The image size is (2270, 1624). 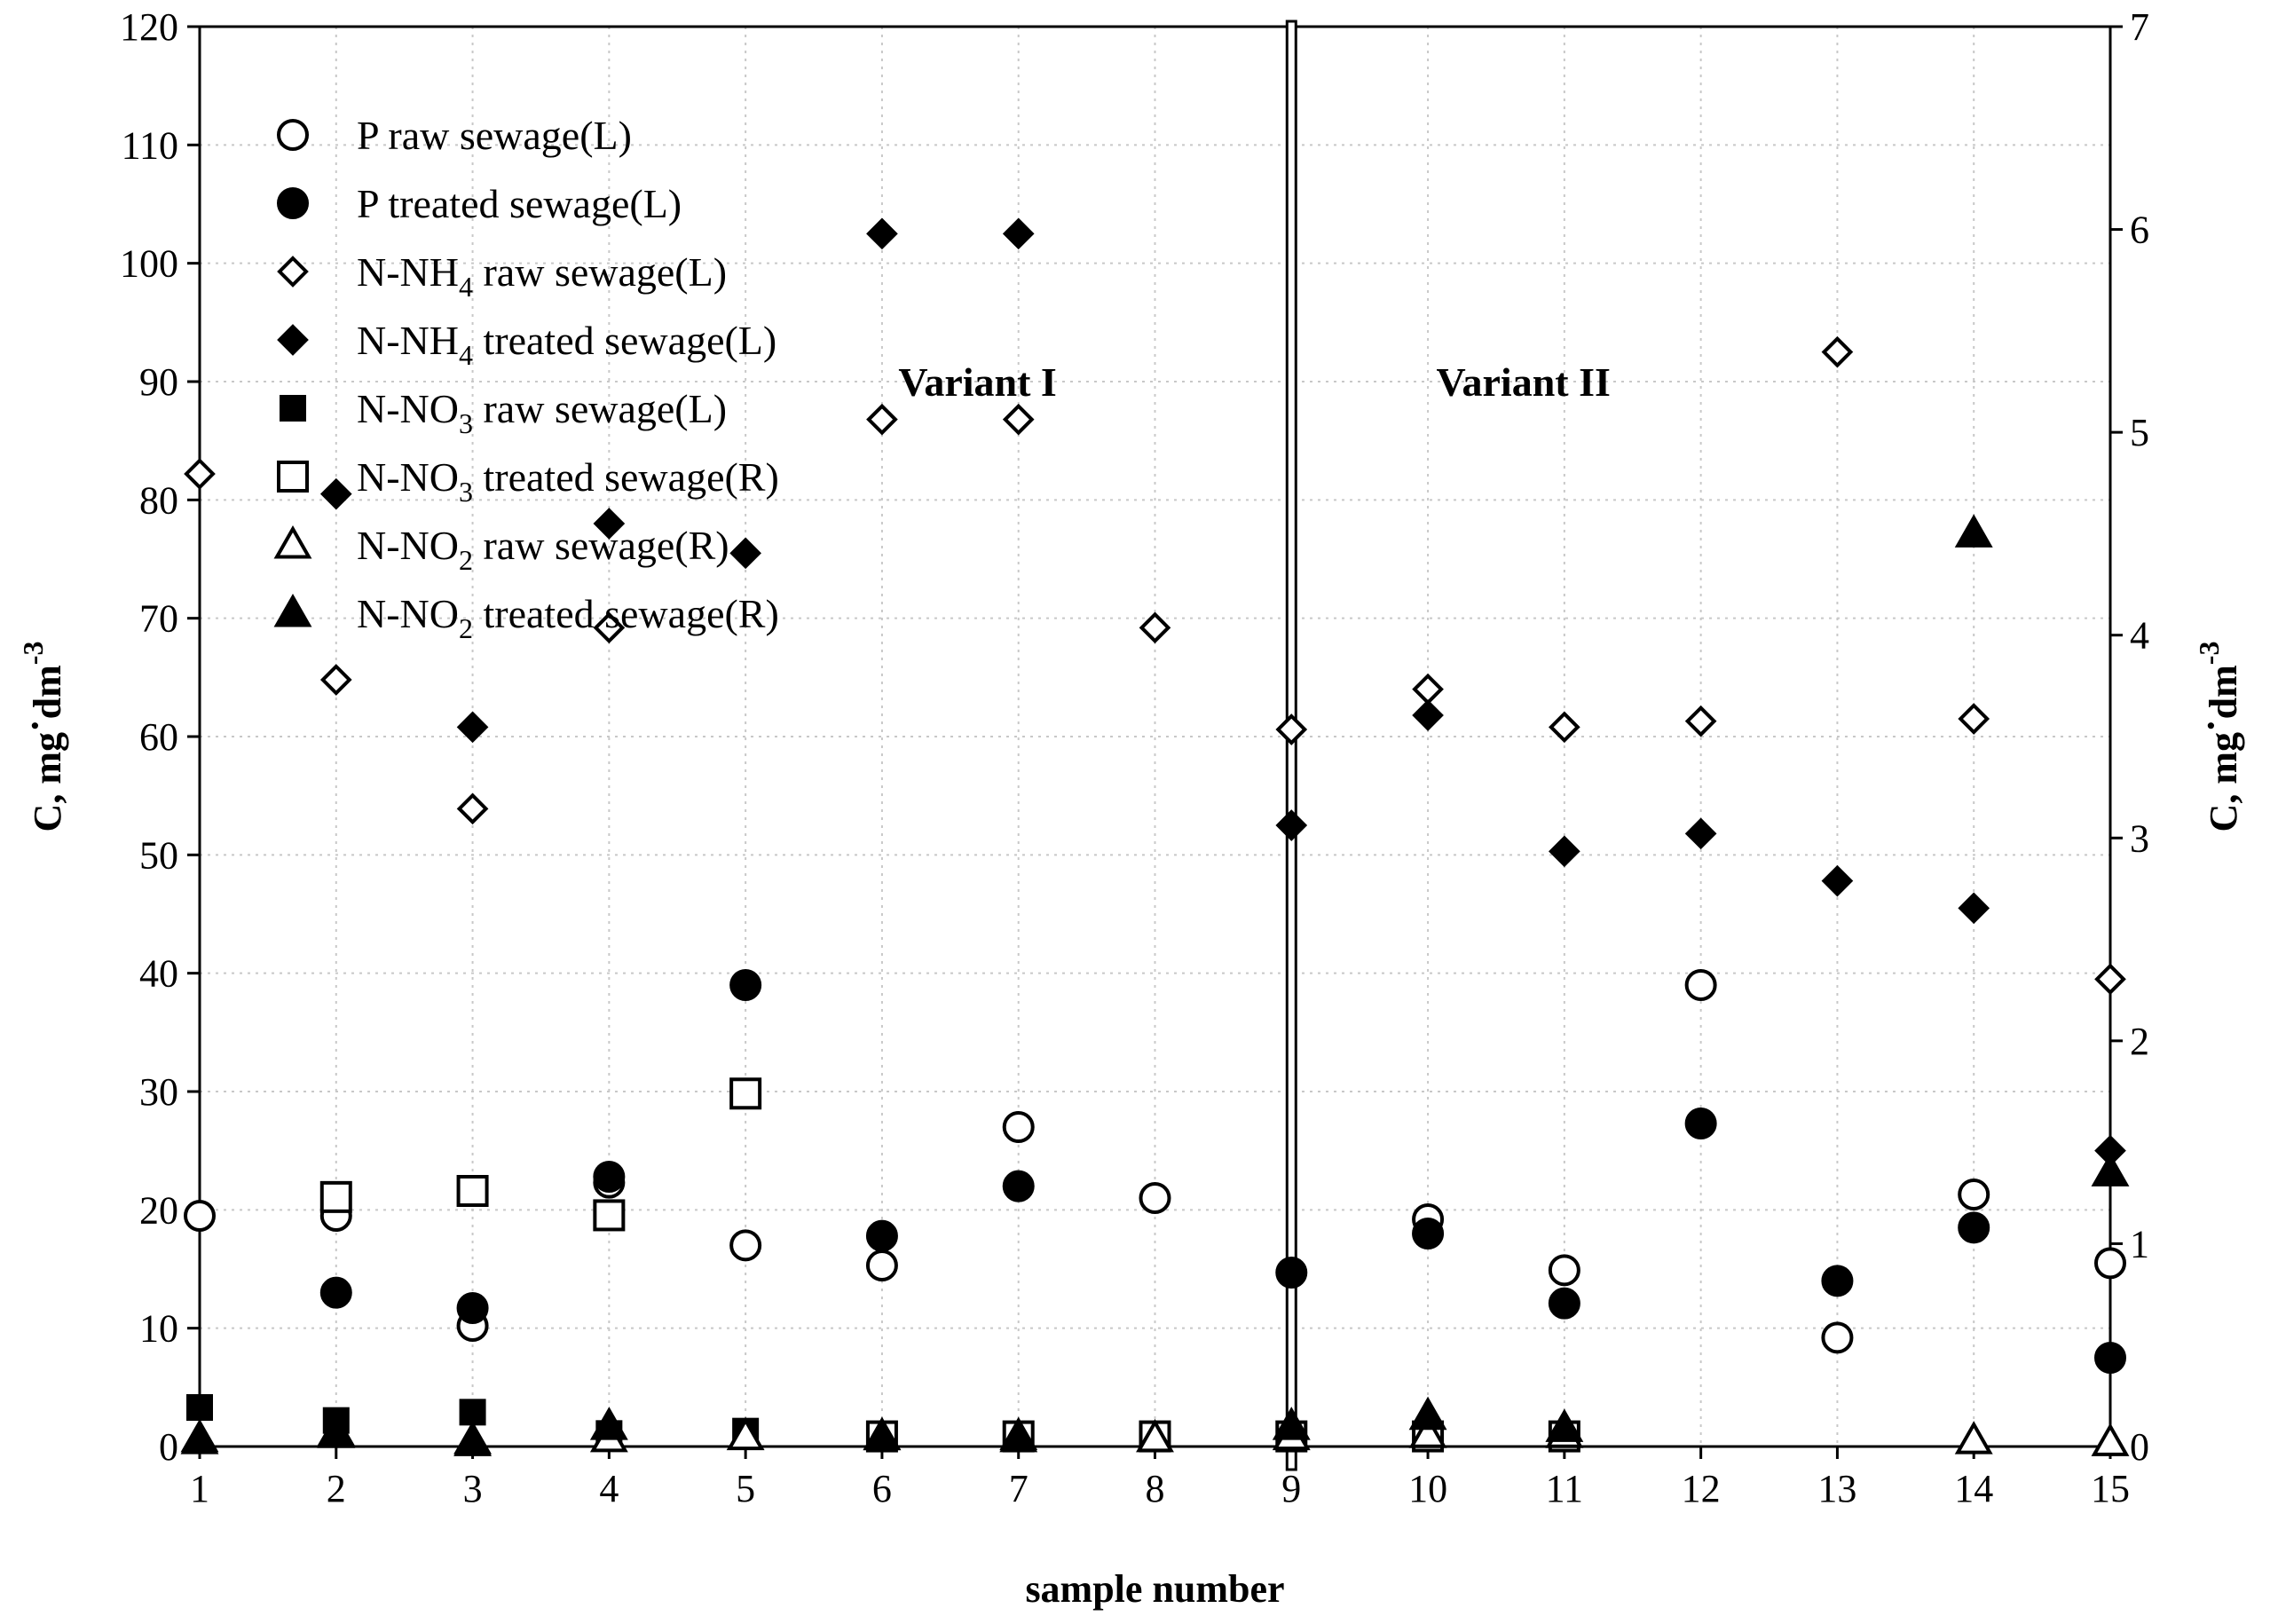 I want to click on legend-item: N-NO2 treated sewage(R), so click(x=526, y=617).